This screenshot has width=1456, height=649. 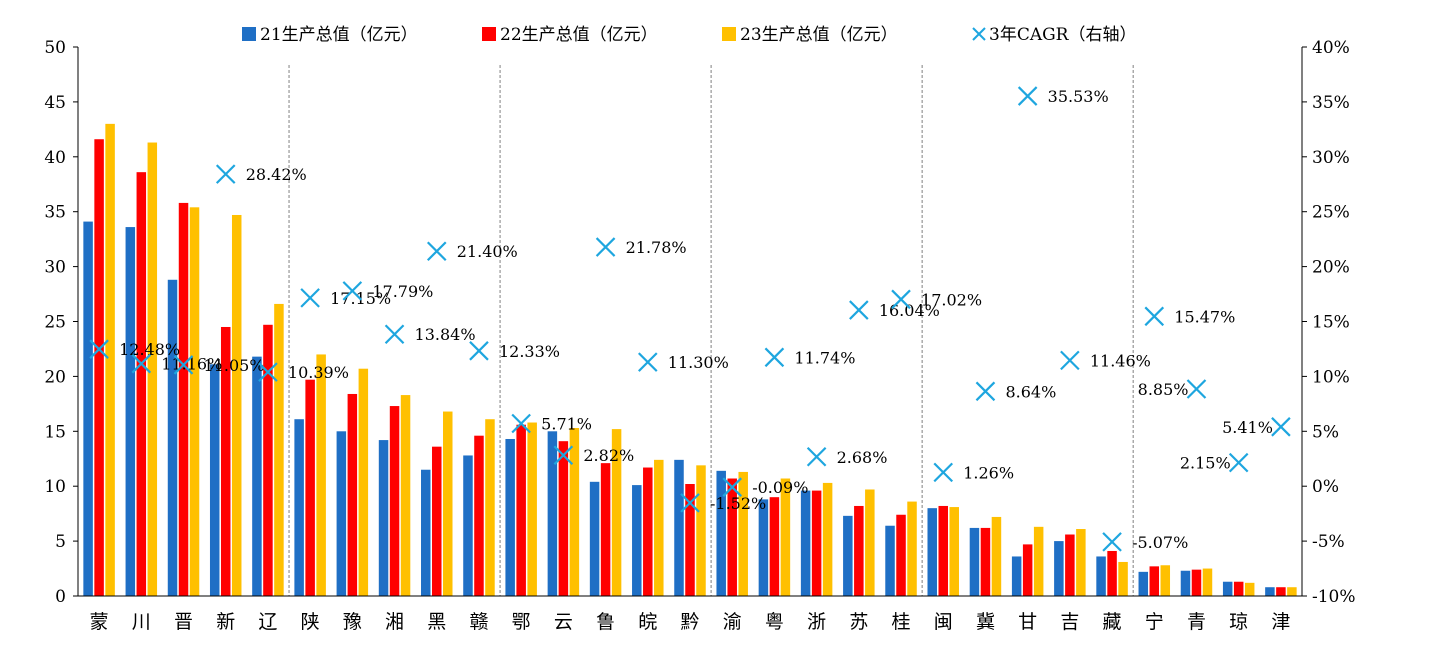 I want to click on x-tick-label: 黔, so click(x=689, y=622).